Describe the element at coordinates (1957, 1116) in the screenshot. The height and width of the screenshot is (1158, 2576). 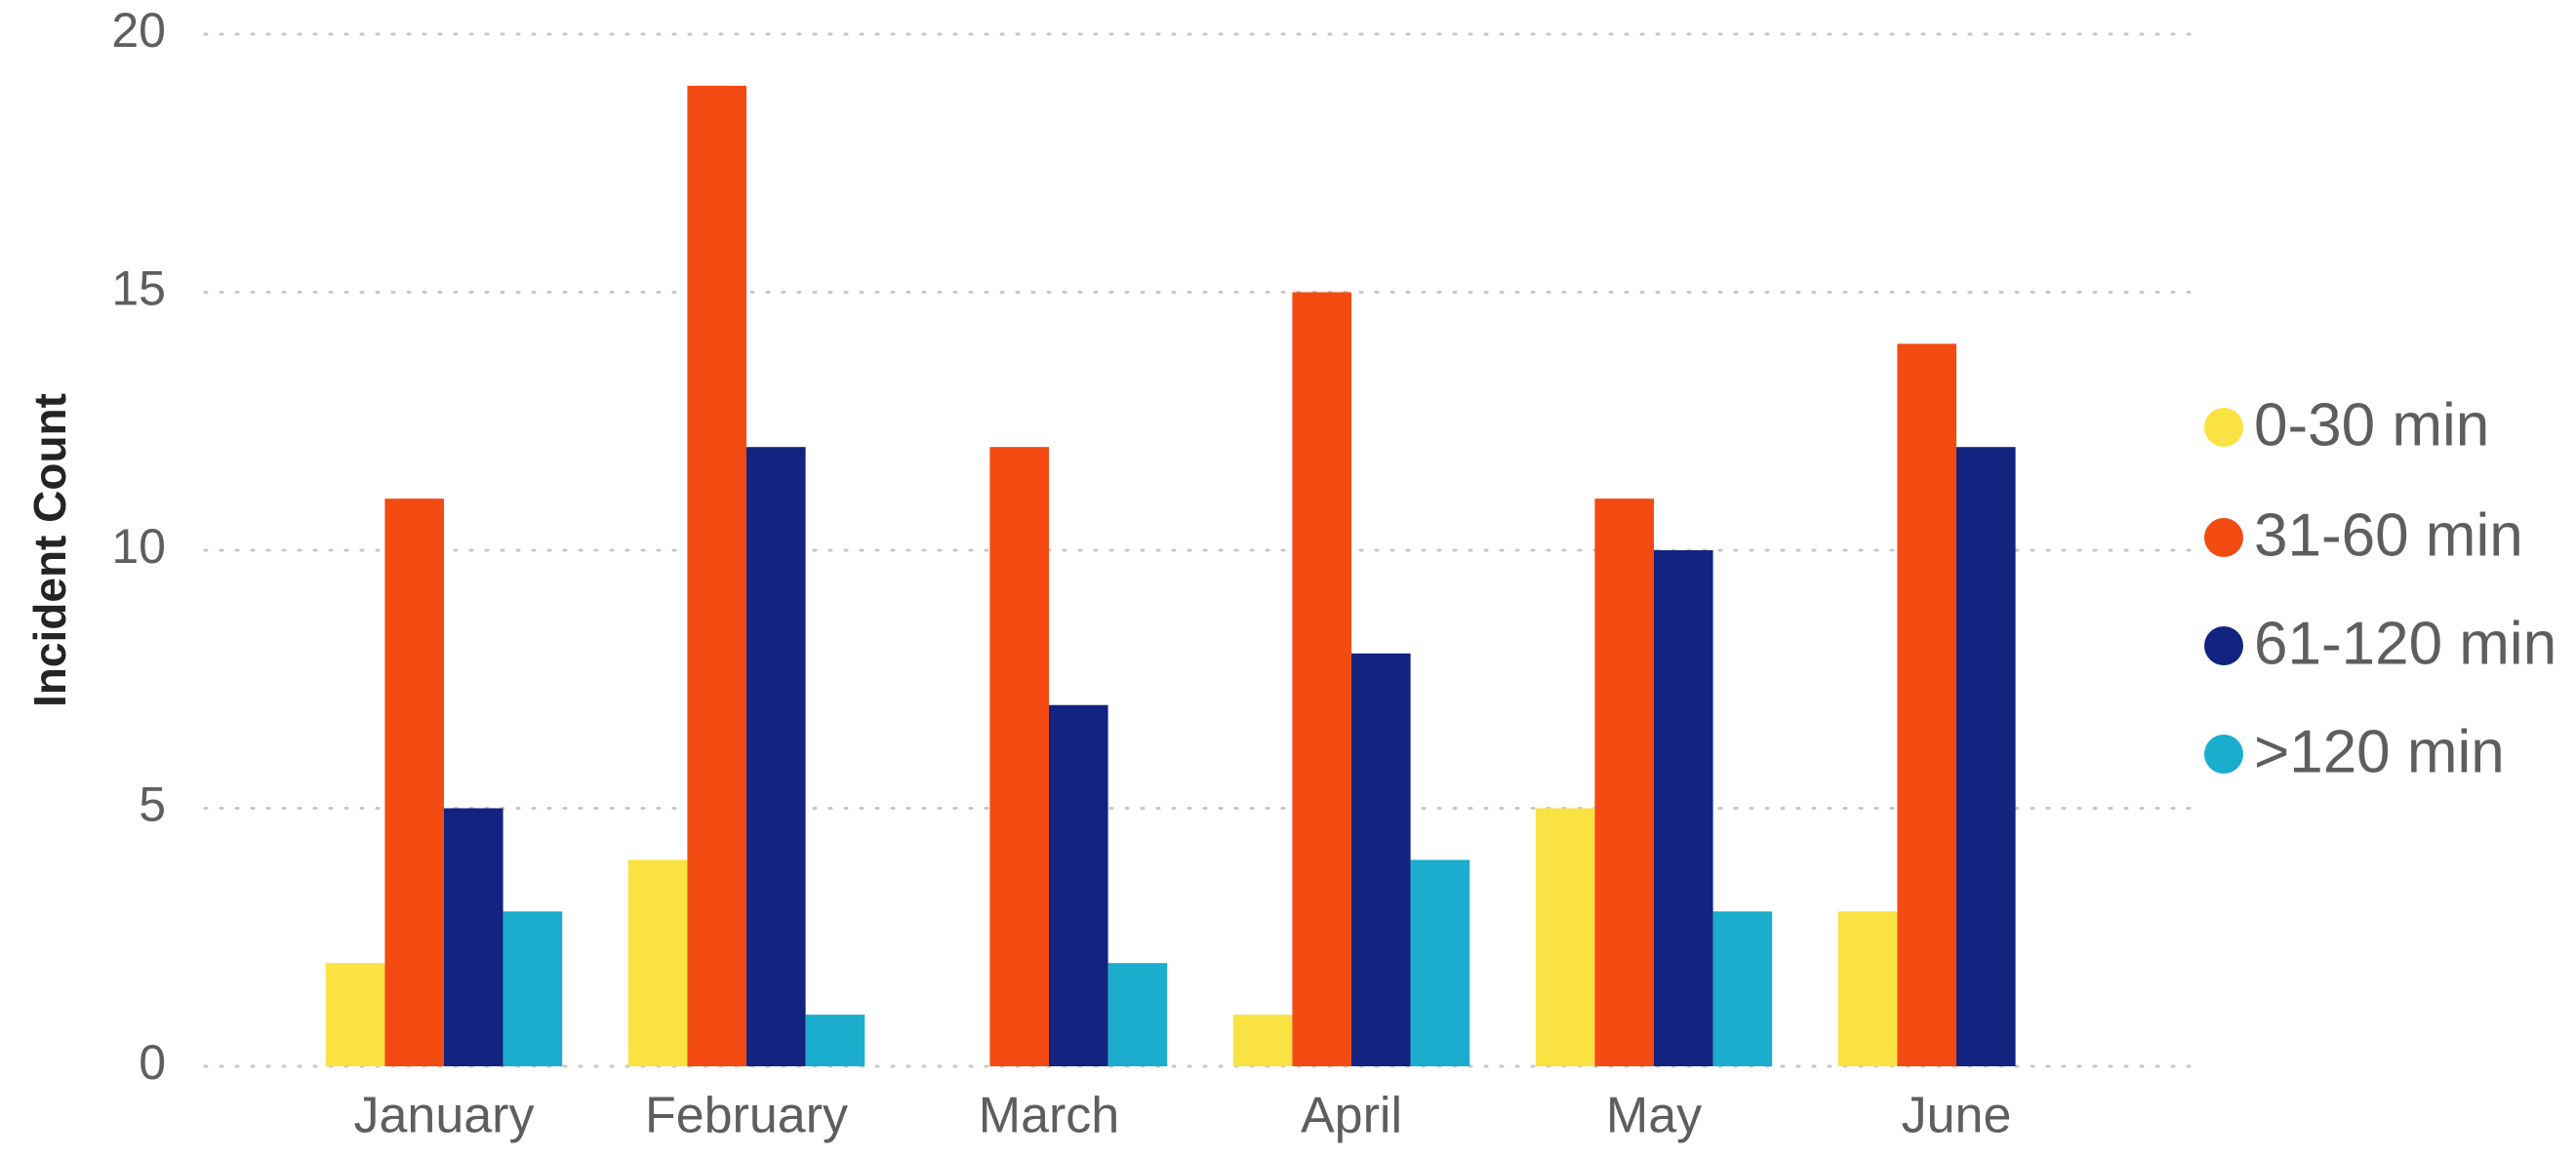
I see `x-tick-label: June` at that location.